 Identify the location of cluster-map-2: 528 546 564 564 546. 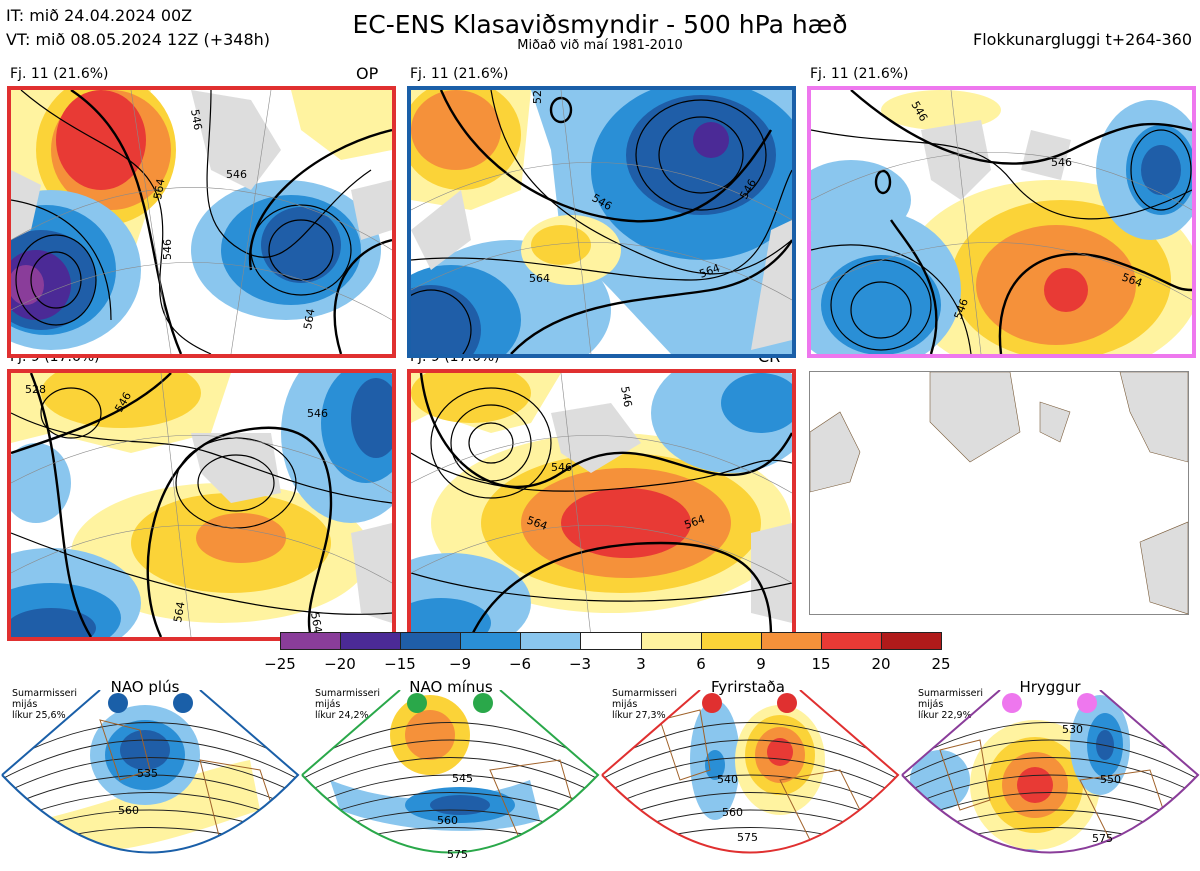
(601, 222).